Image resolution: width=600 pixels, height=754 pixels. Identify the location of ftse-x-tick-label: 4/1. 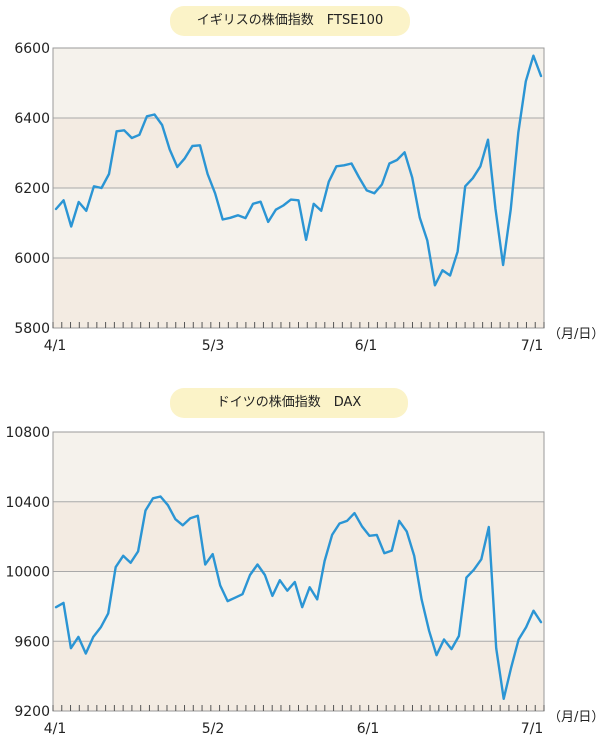
(55, 346).